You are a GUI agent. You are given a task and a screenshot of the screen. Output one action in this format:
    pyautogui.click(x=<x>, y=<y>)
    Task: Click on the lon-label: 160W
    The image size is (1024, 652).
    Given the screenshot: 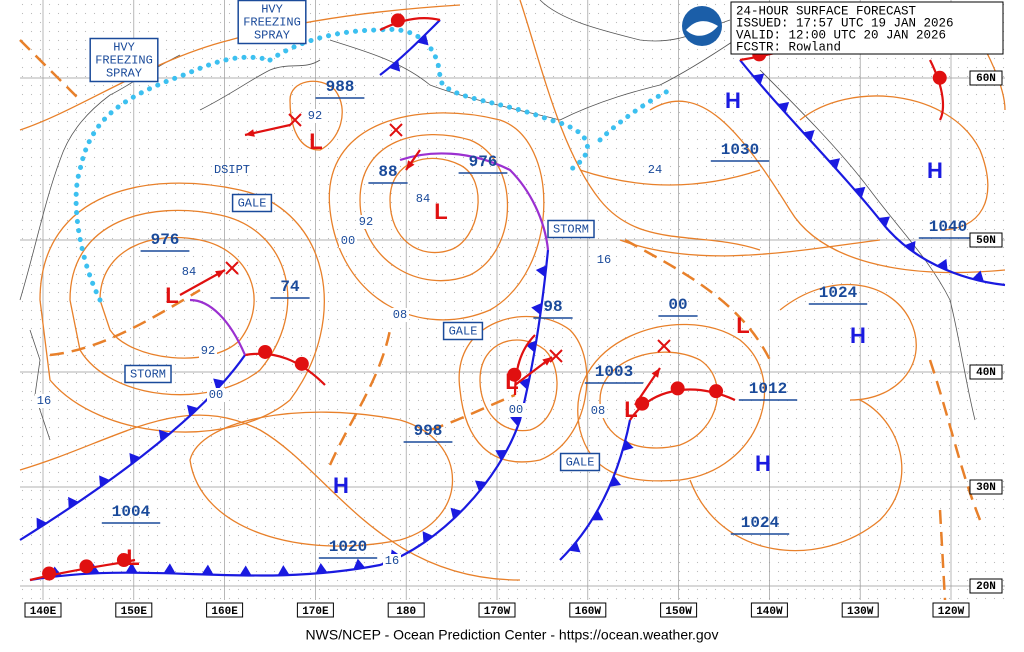 What is the action you would take?
    pyautogui.click(x=588, y=612)
    